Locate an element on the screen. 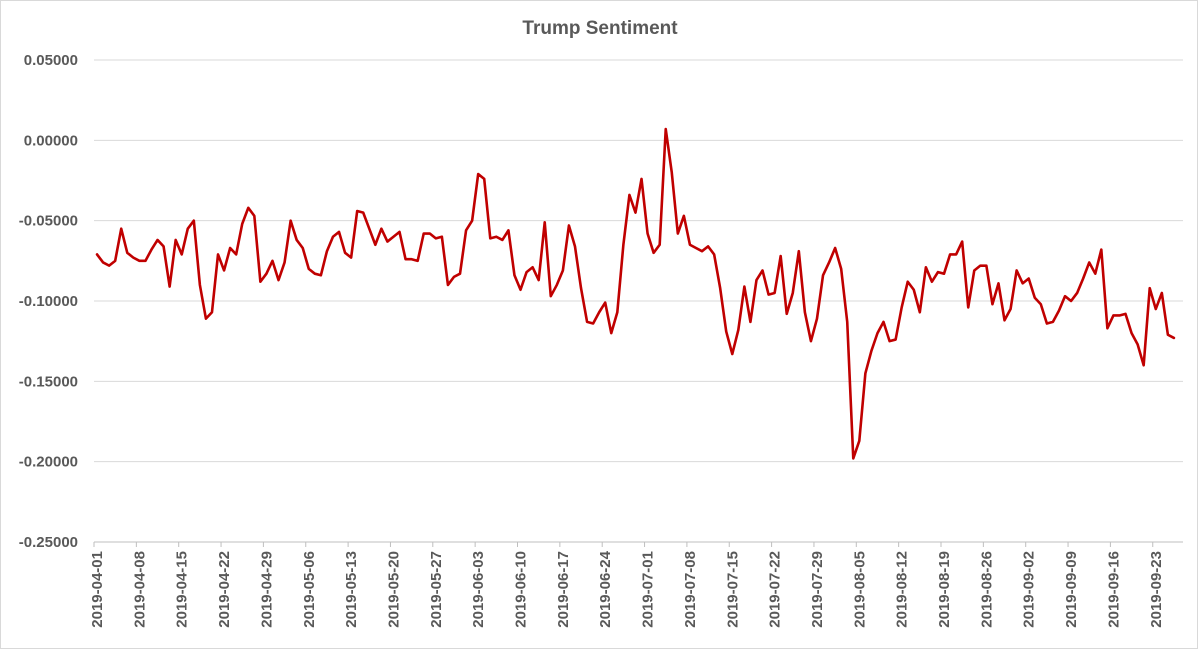 This screenshot has height=650, width=1198. x-tick-label: 2019-08-26 is located at coordinates (986, 589).